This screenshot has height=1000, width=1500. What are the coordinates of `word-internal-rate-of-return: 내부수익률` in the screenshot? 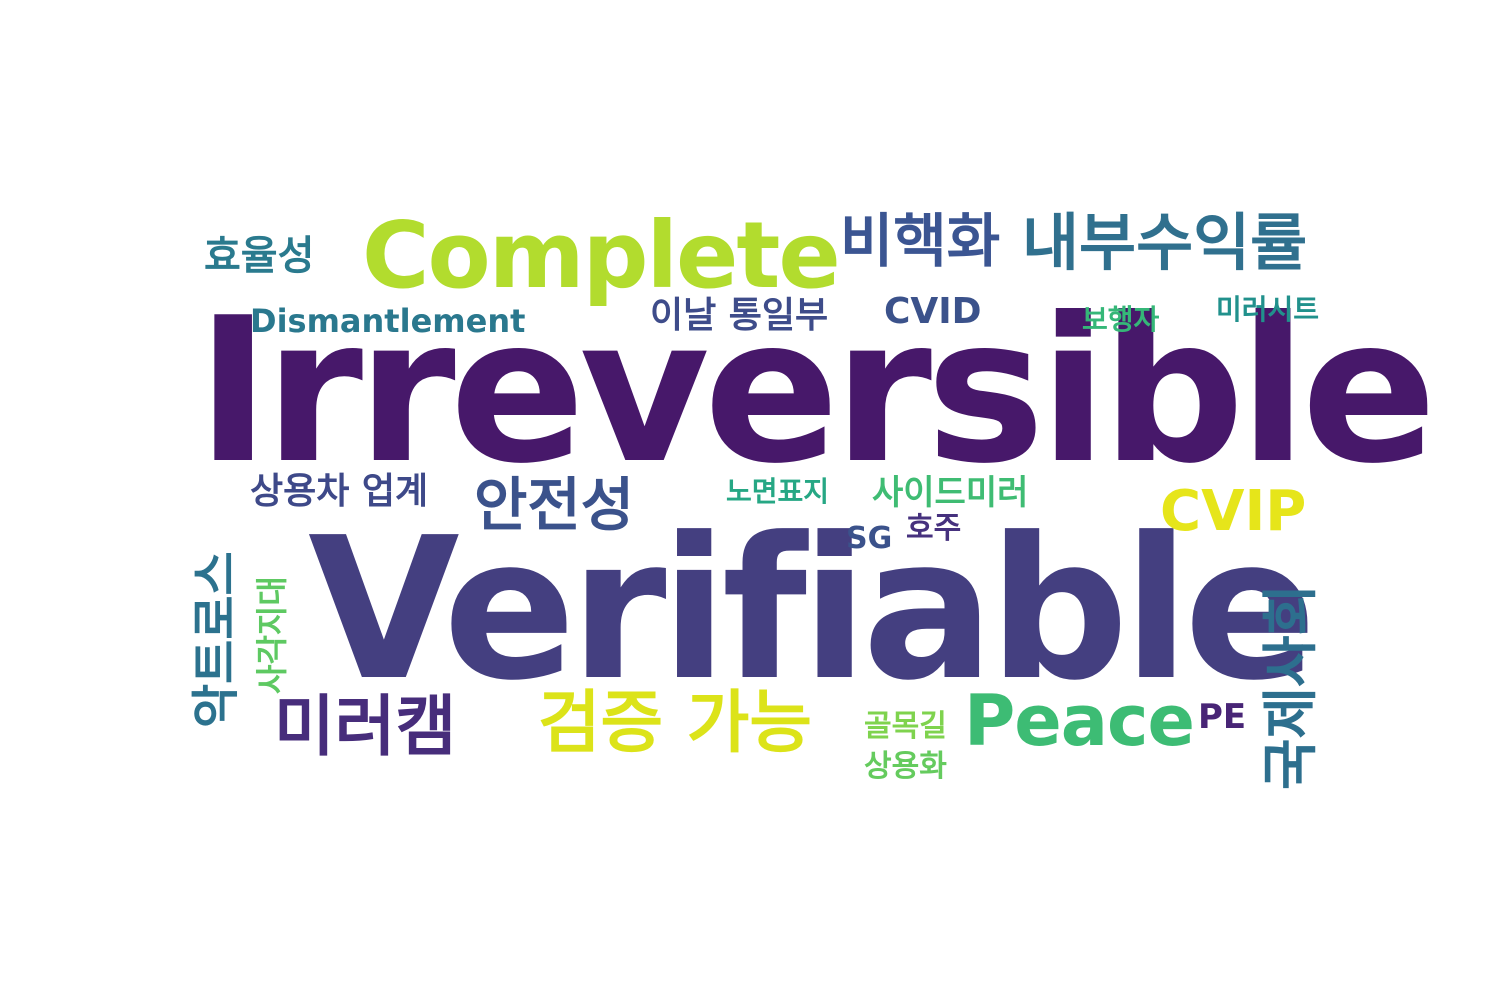 It's located at (1165, 242).